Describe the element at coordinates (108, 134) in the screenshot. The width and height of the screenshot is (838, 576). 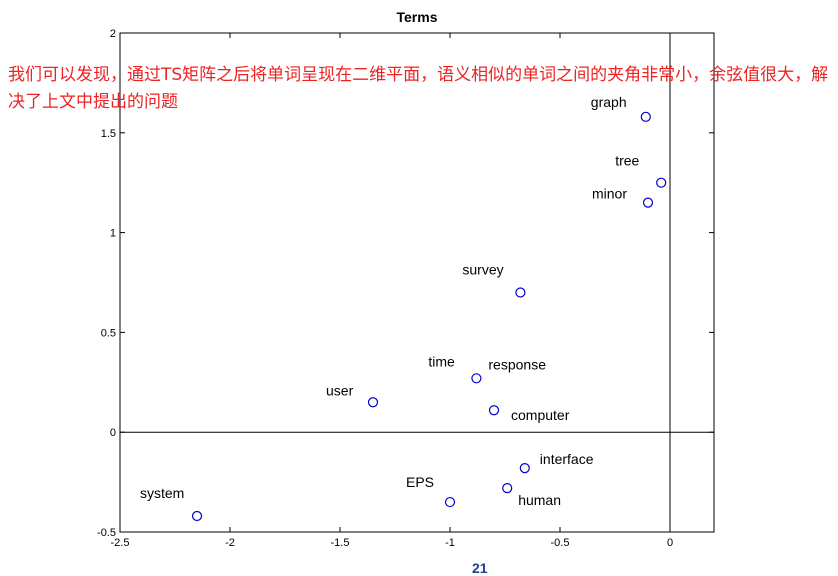
I see `y-tick-label: 1.5` at that location.